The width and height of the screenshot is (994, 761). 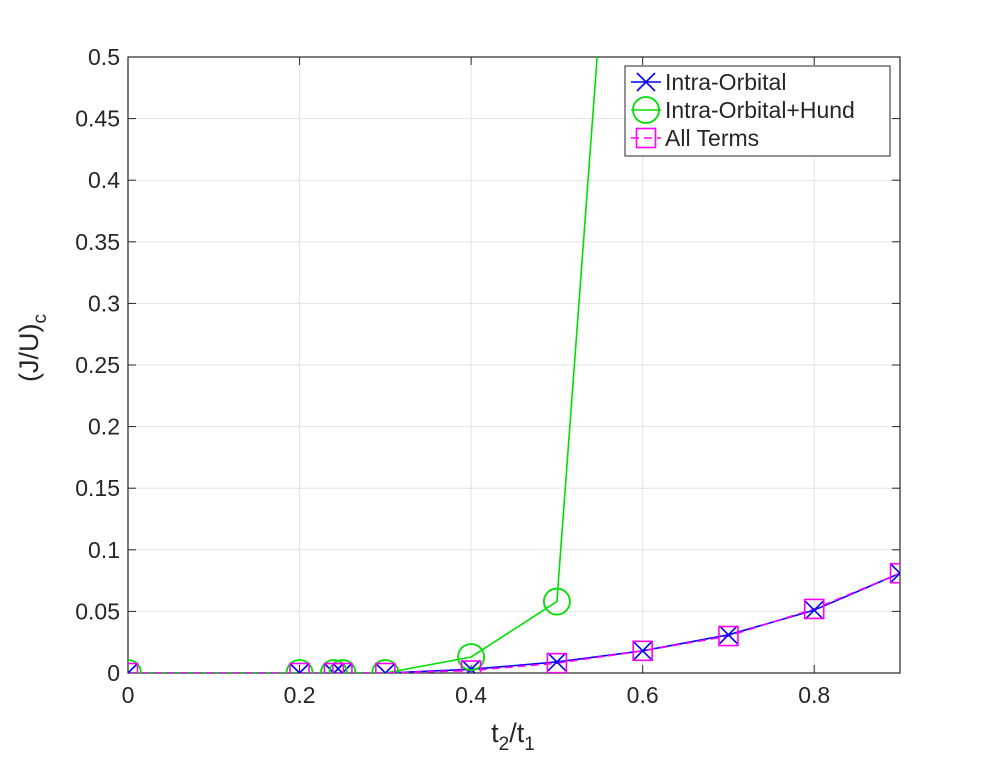 I want to click on x-label-part: /t, so click(x=517, y=733).